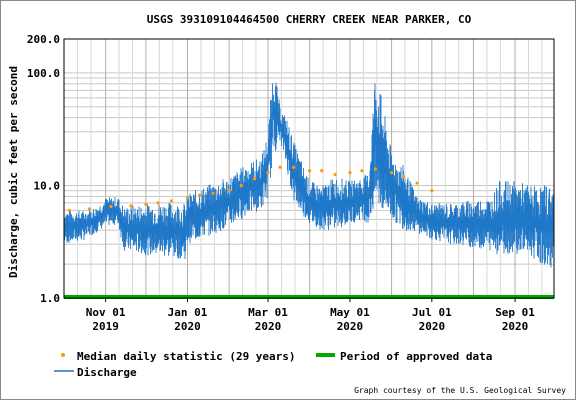  I want to click on y-tick-label: 1.0, so click(50, 298).